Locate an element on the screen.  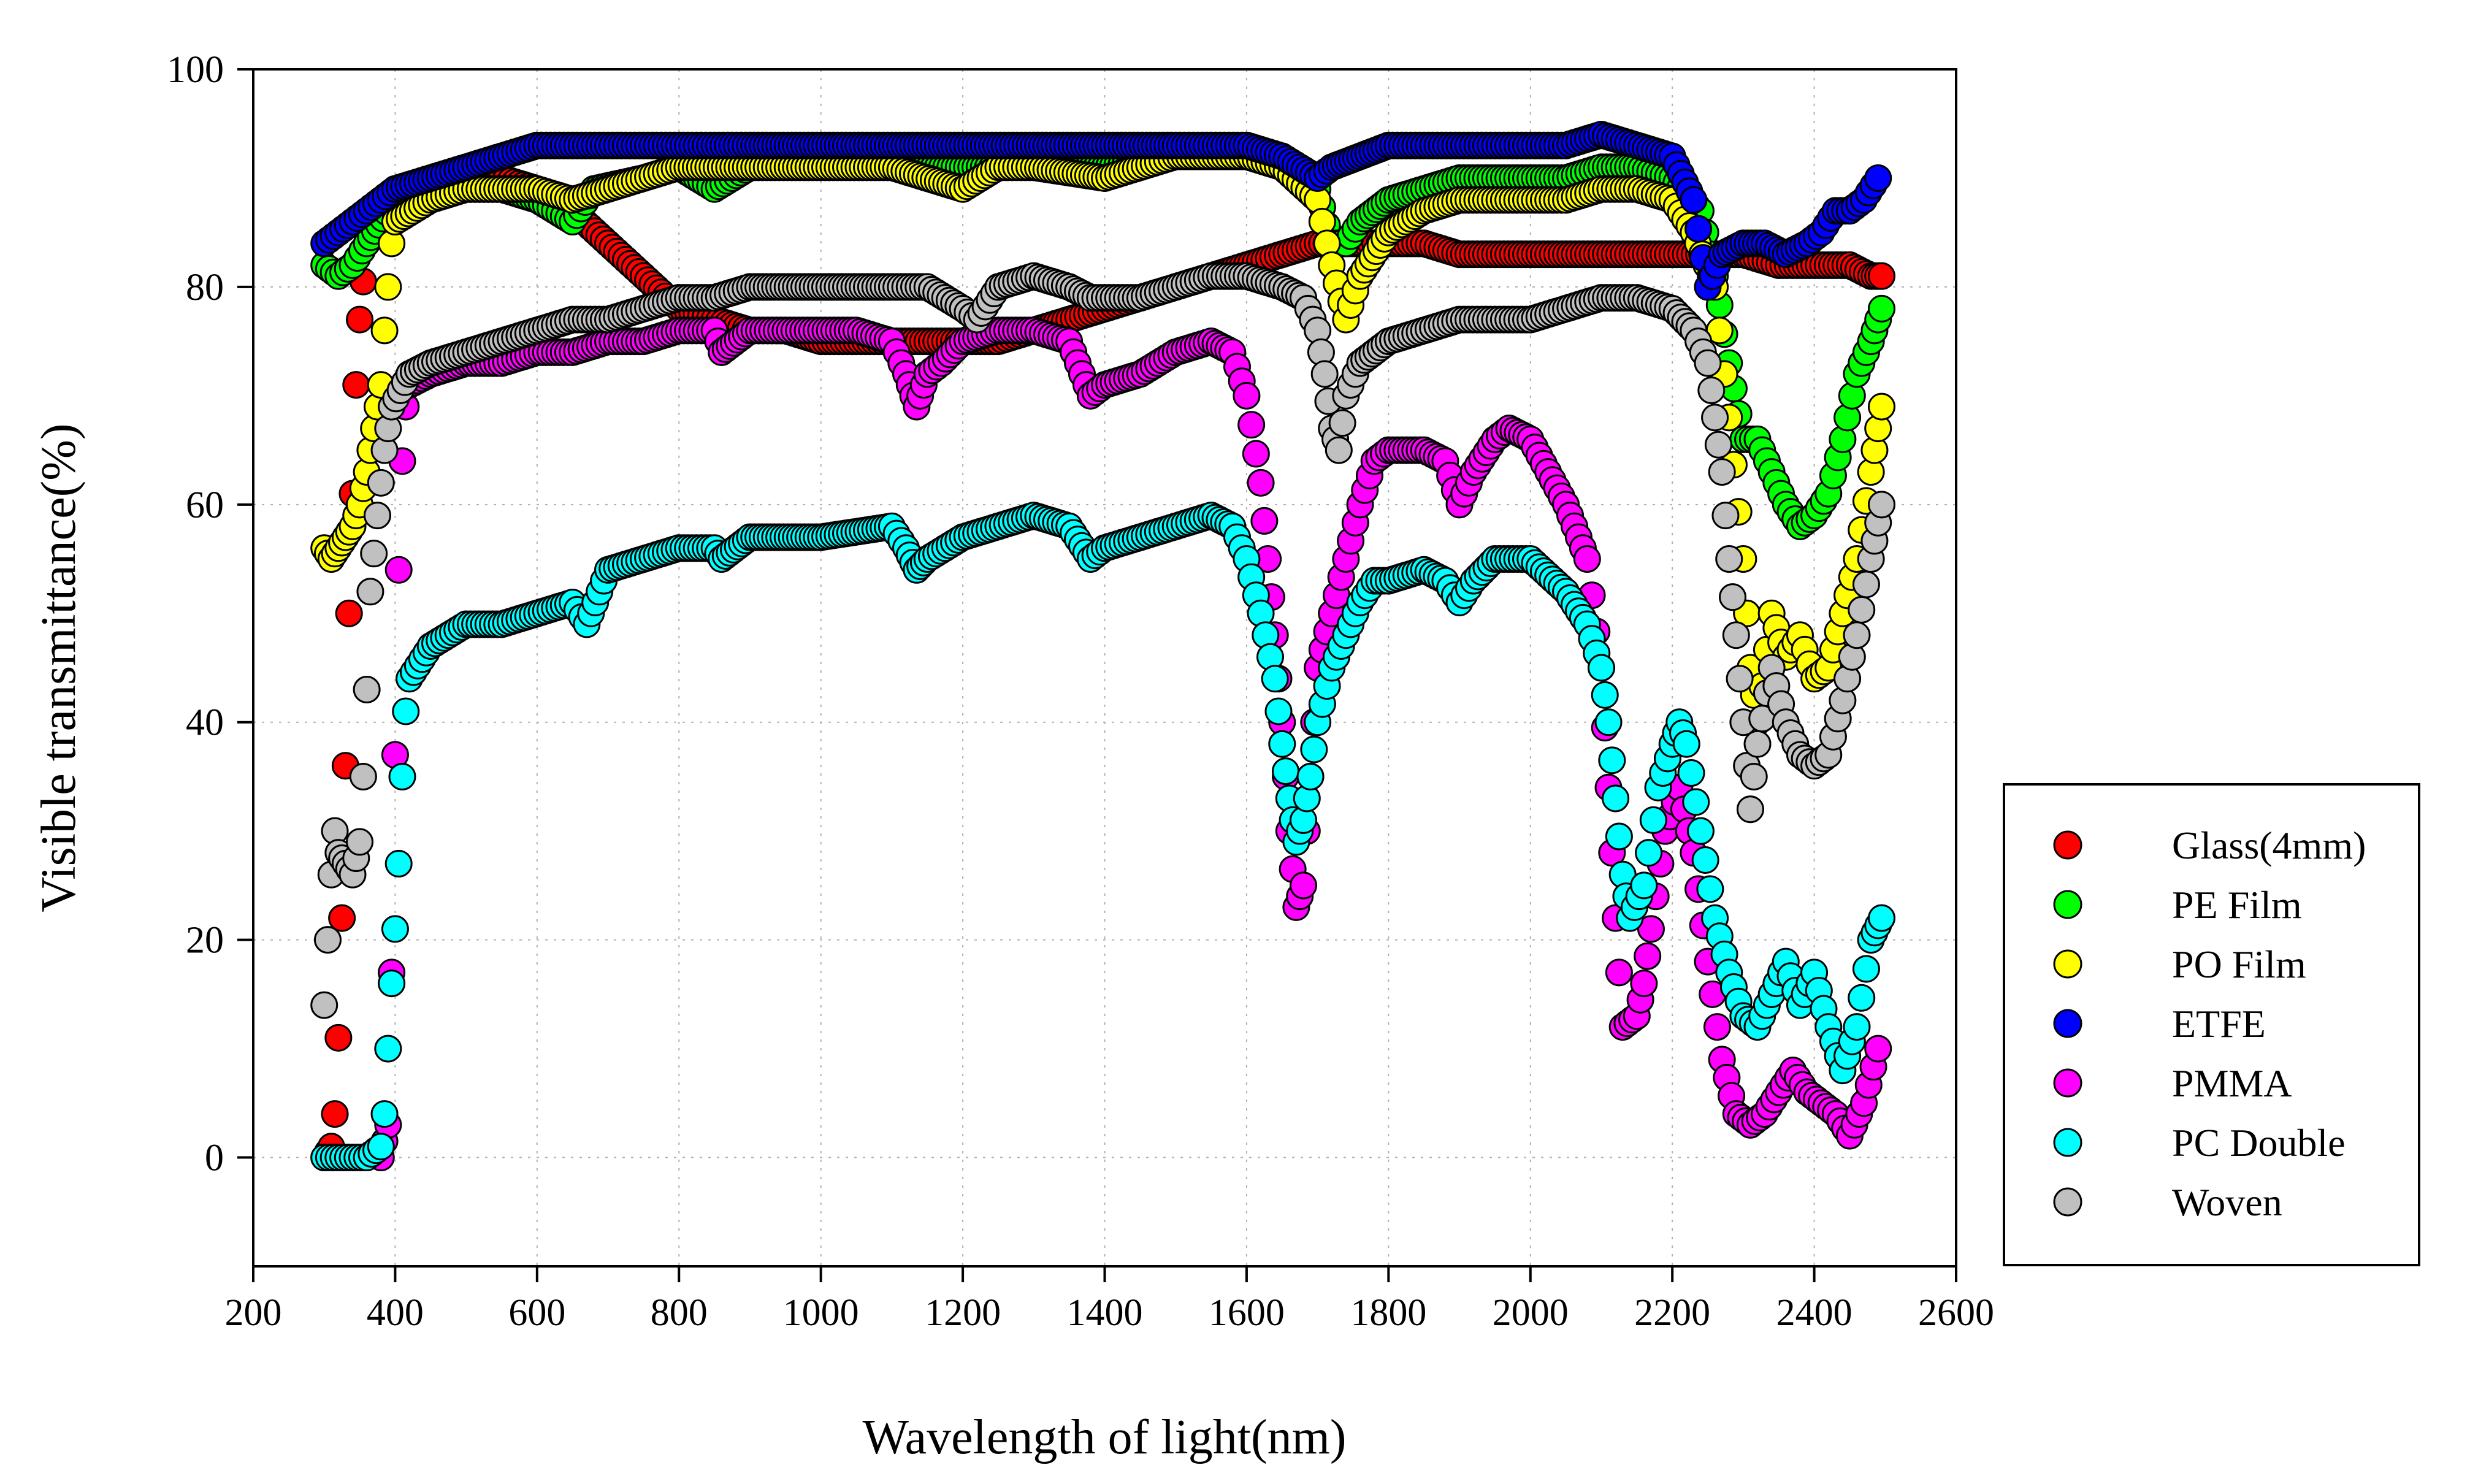
x-tick-label: 2400 is located at coordinates (1814, 1313).